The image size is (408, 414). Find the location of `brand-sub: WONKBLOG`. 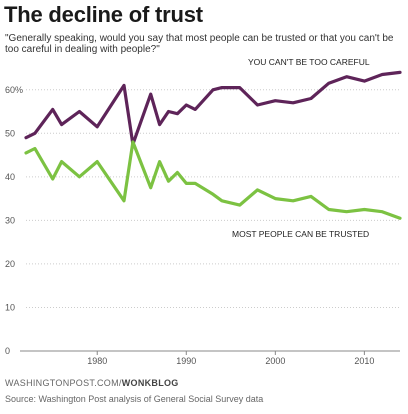

brand-sub: WONKBLOG is located at coordinates (150, 383).